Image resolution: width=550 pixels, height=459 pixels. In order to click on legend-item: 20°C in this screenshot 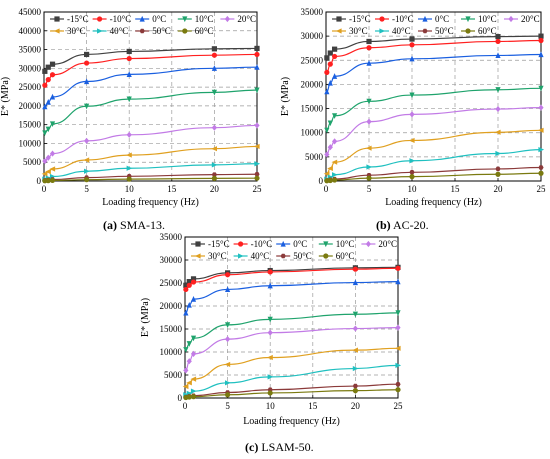, I will do `click(238, 19)`.